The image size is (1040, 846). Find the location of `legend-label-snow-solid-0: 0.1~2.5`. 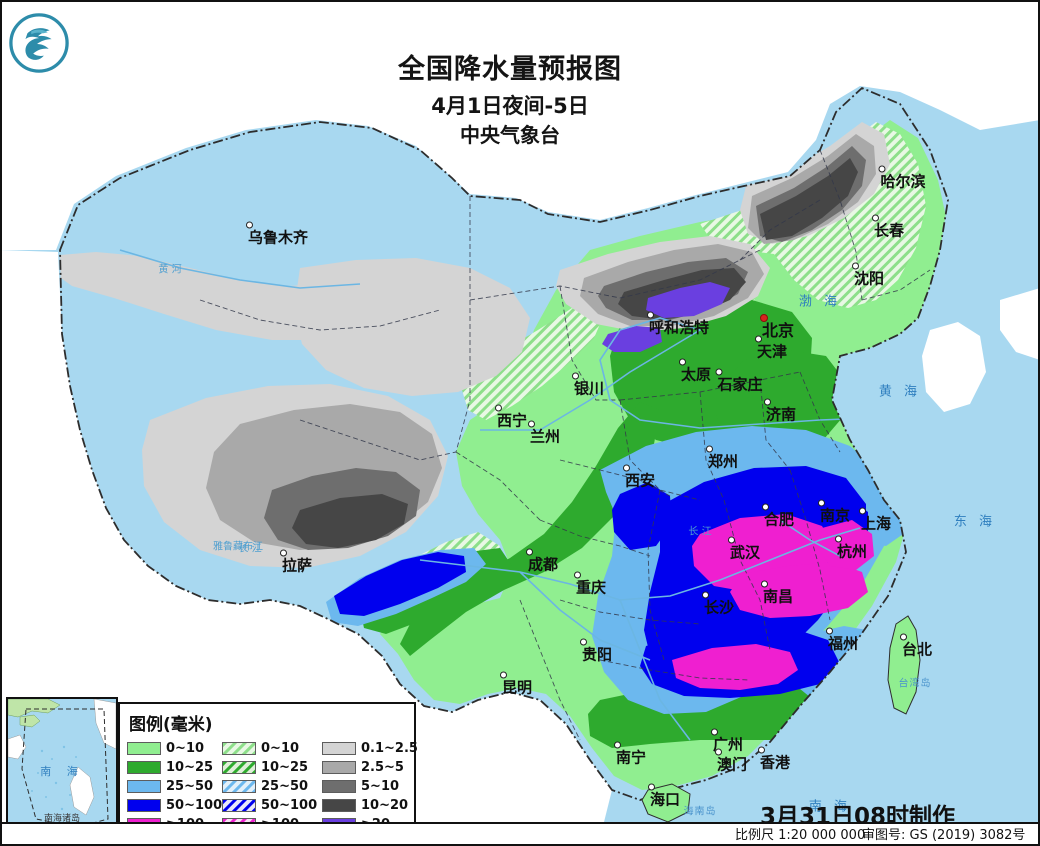

legend-label-snow-solid-0: 0.1~2.5 is located at coordinates (389, 748).